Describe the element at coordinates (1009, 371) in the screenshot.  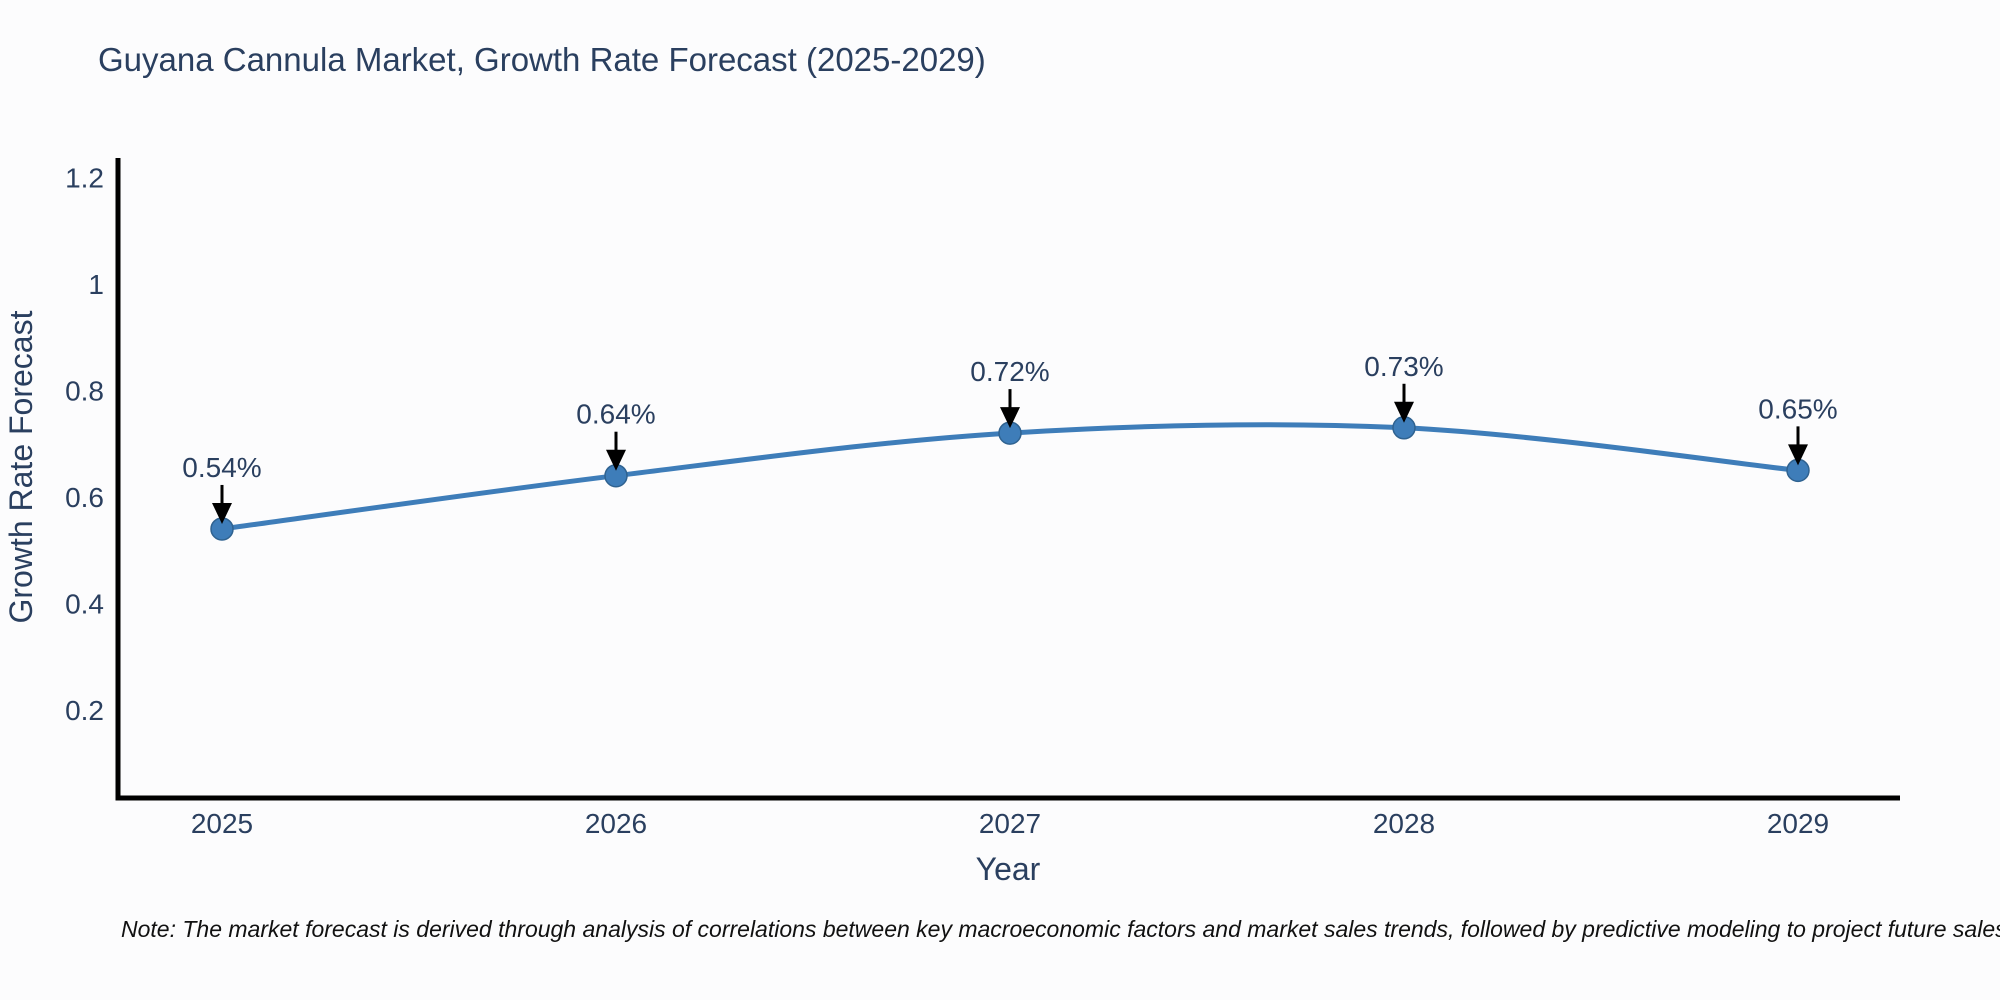
I see `annotation-label: 0.72%` at that location.